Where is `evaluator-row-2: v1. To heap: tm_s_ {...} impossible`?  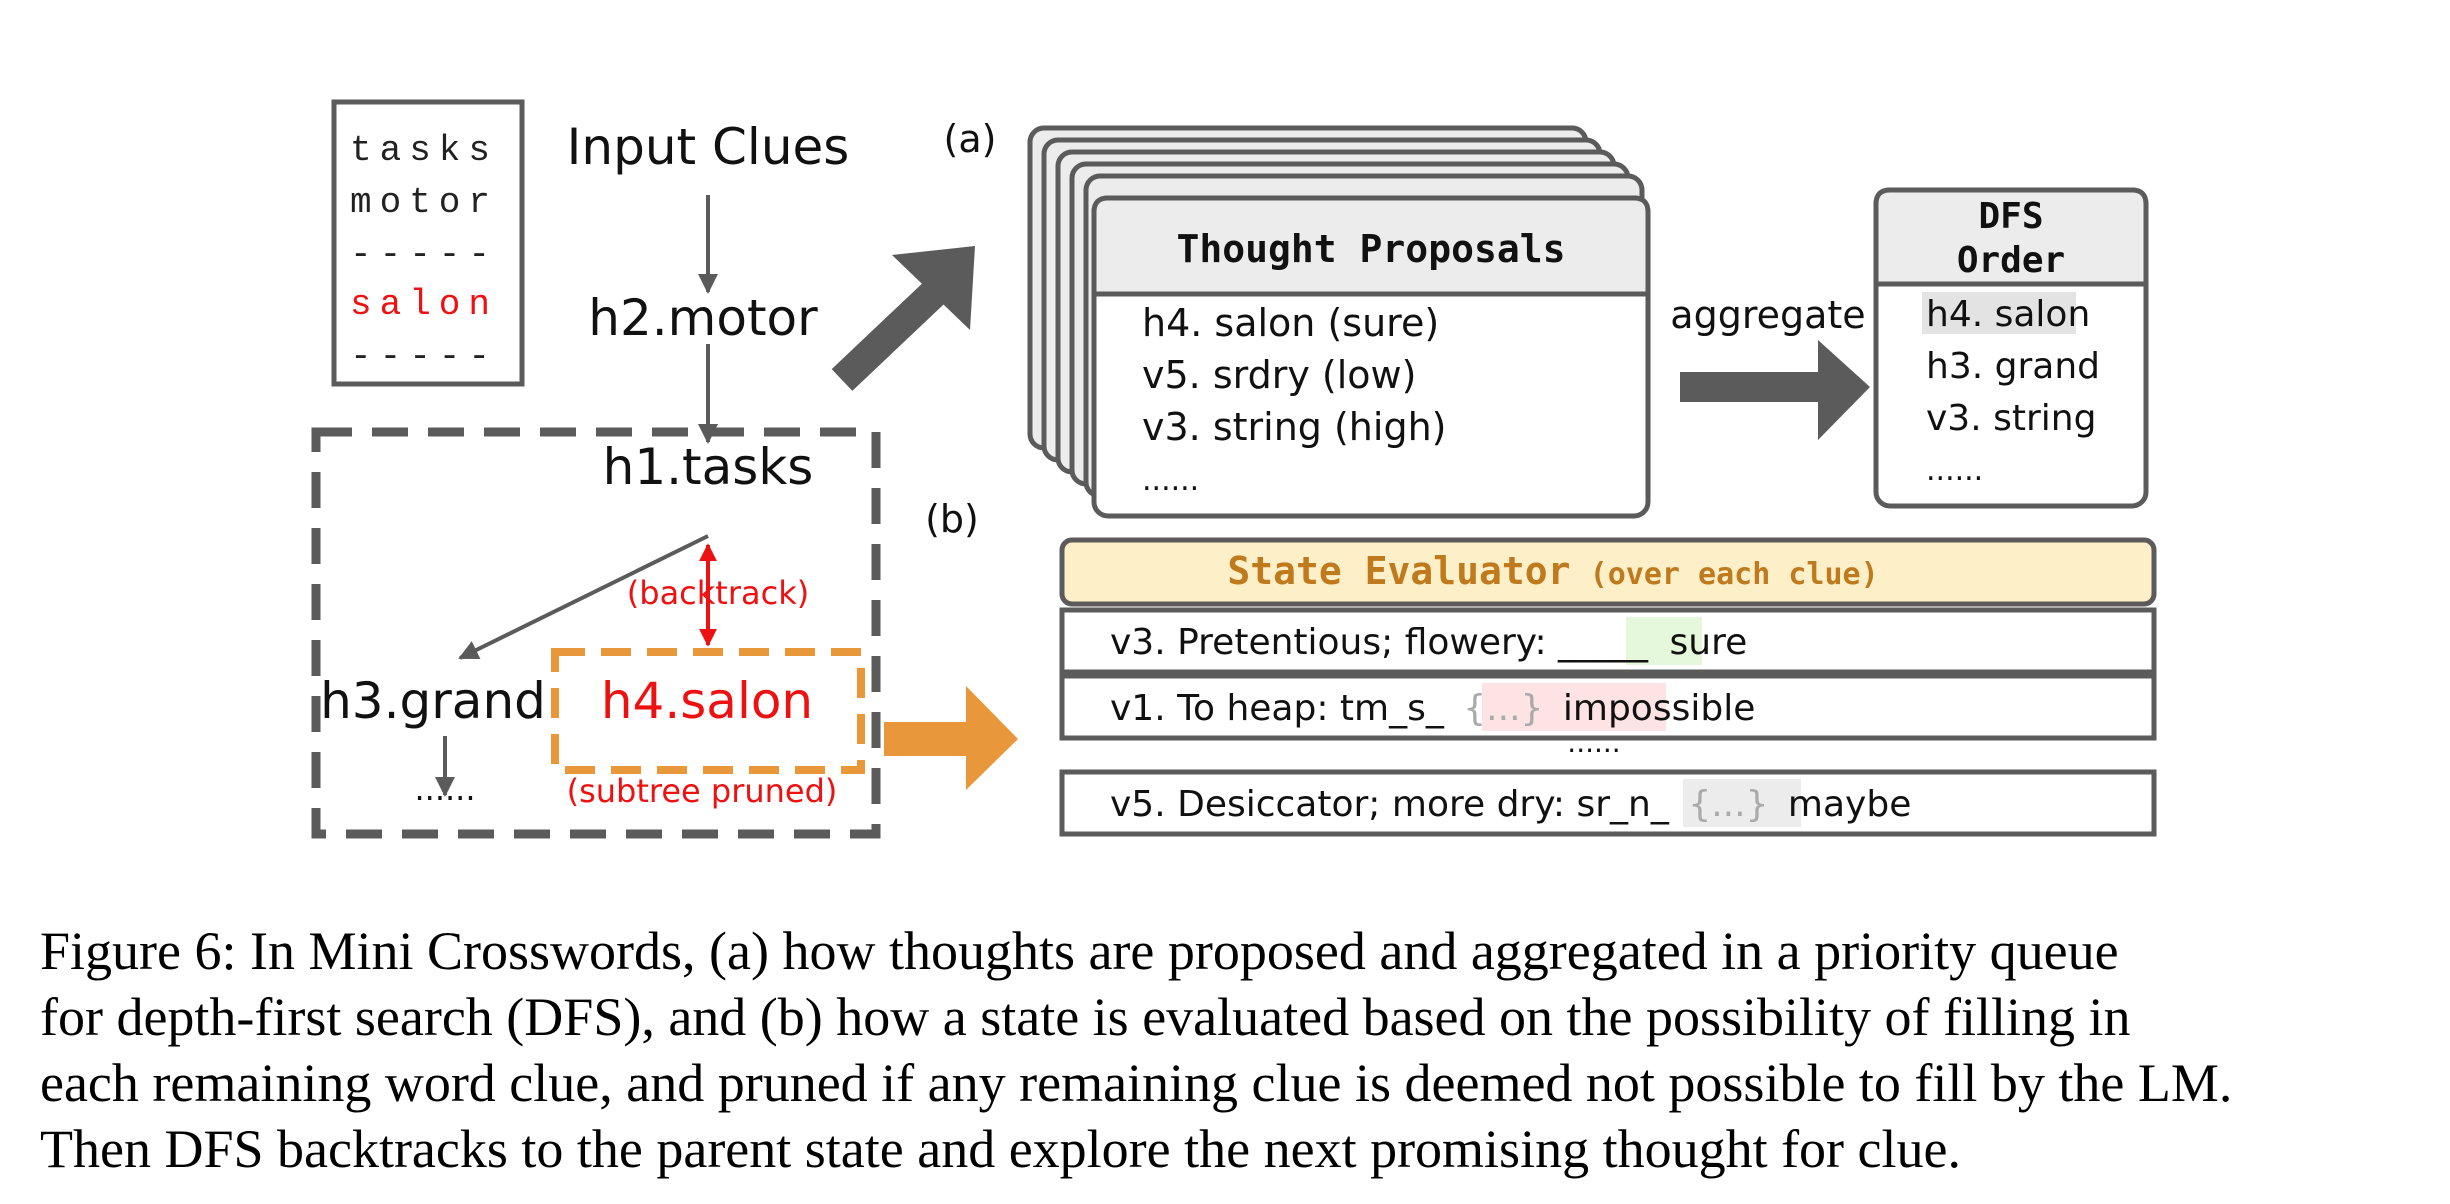 evaluator-row-2: v1. To heap: tm_s_ {...} impossible is located at coordinates (1432, 708).